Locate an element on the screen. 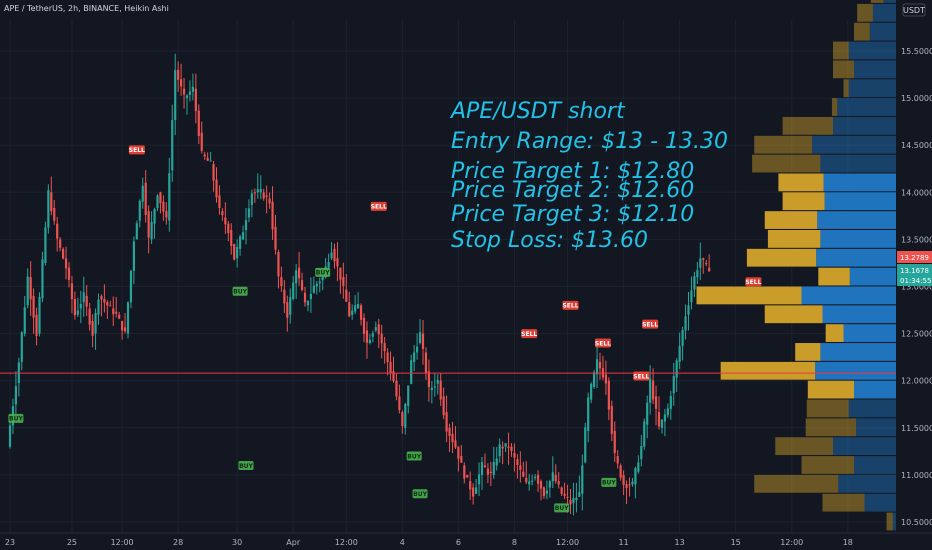 The width and height of the screenshot is (932, 550). x-tick-label: 25 is located at coordinates (72, 542).